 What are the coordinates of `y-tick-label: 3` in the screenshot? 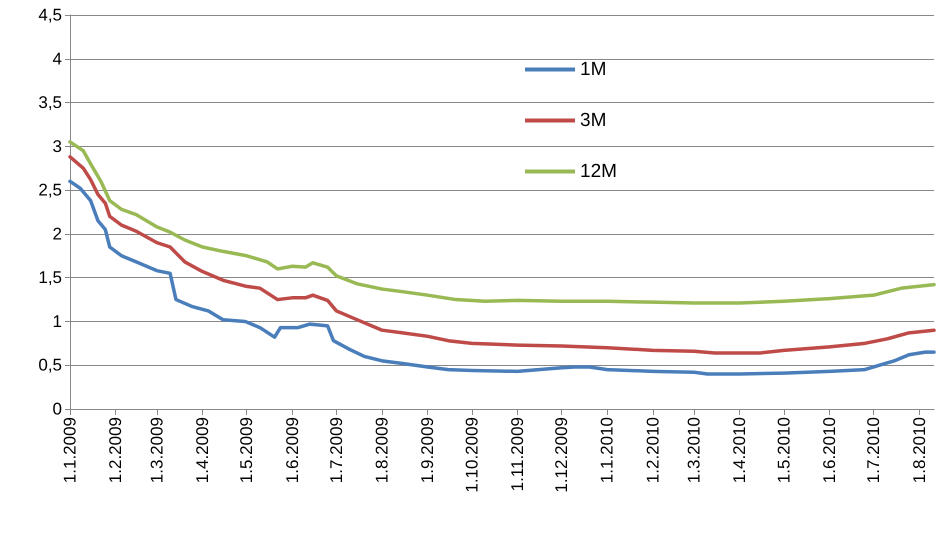 It's located at (57, 146).